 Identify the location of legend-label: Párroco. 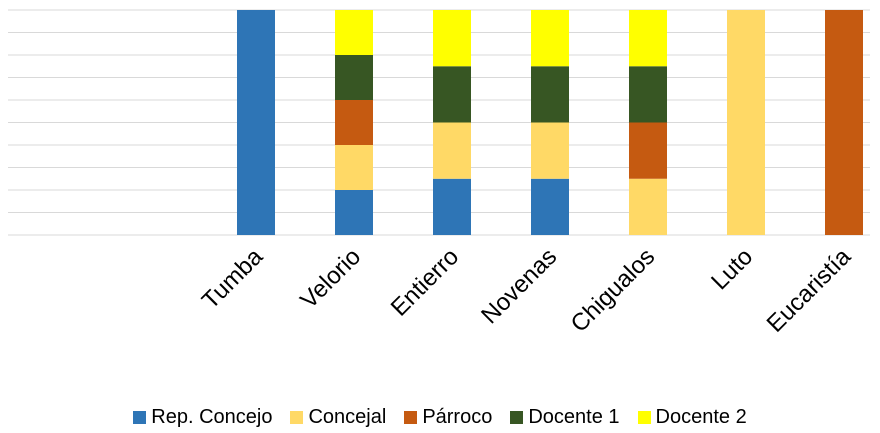
(457, 416).